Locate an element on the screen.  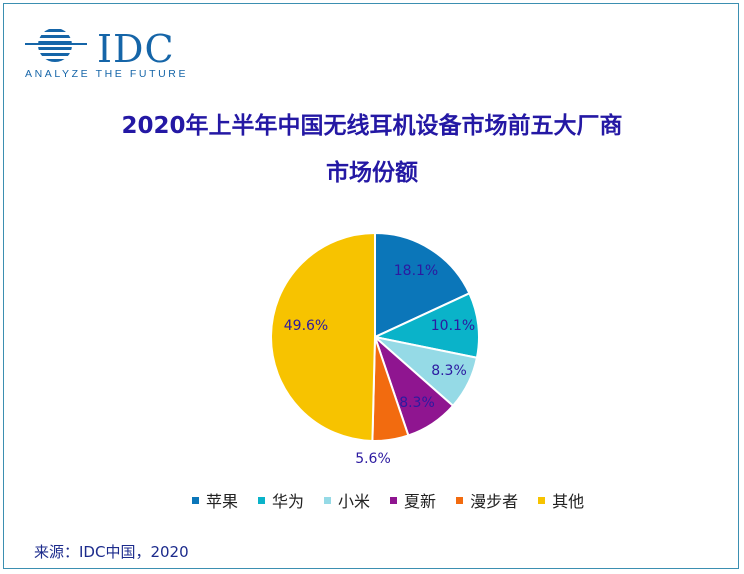
legend-item: 小米 is located at coordinates (347, 500).